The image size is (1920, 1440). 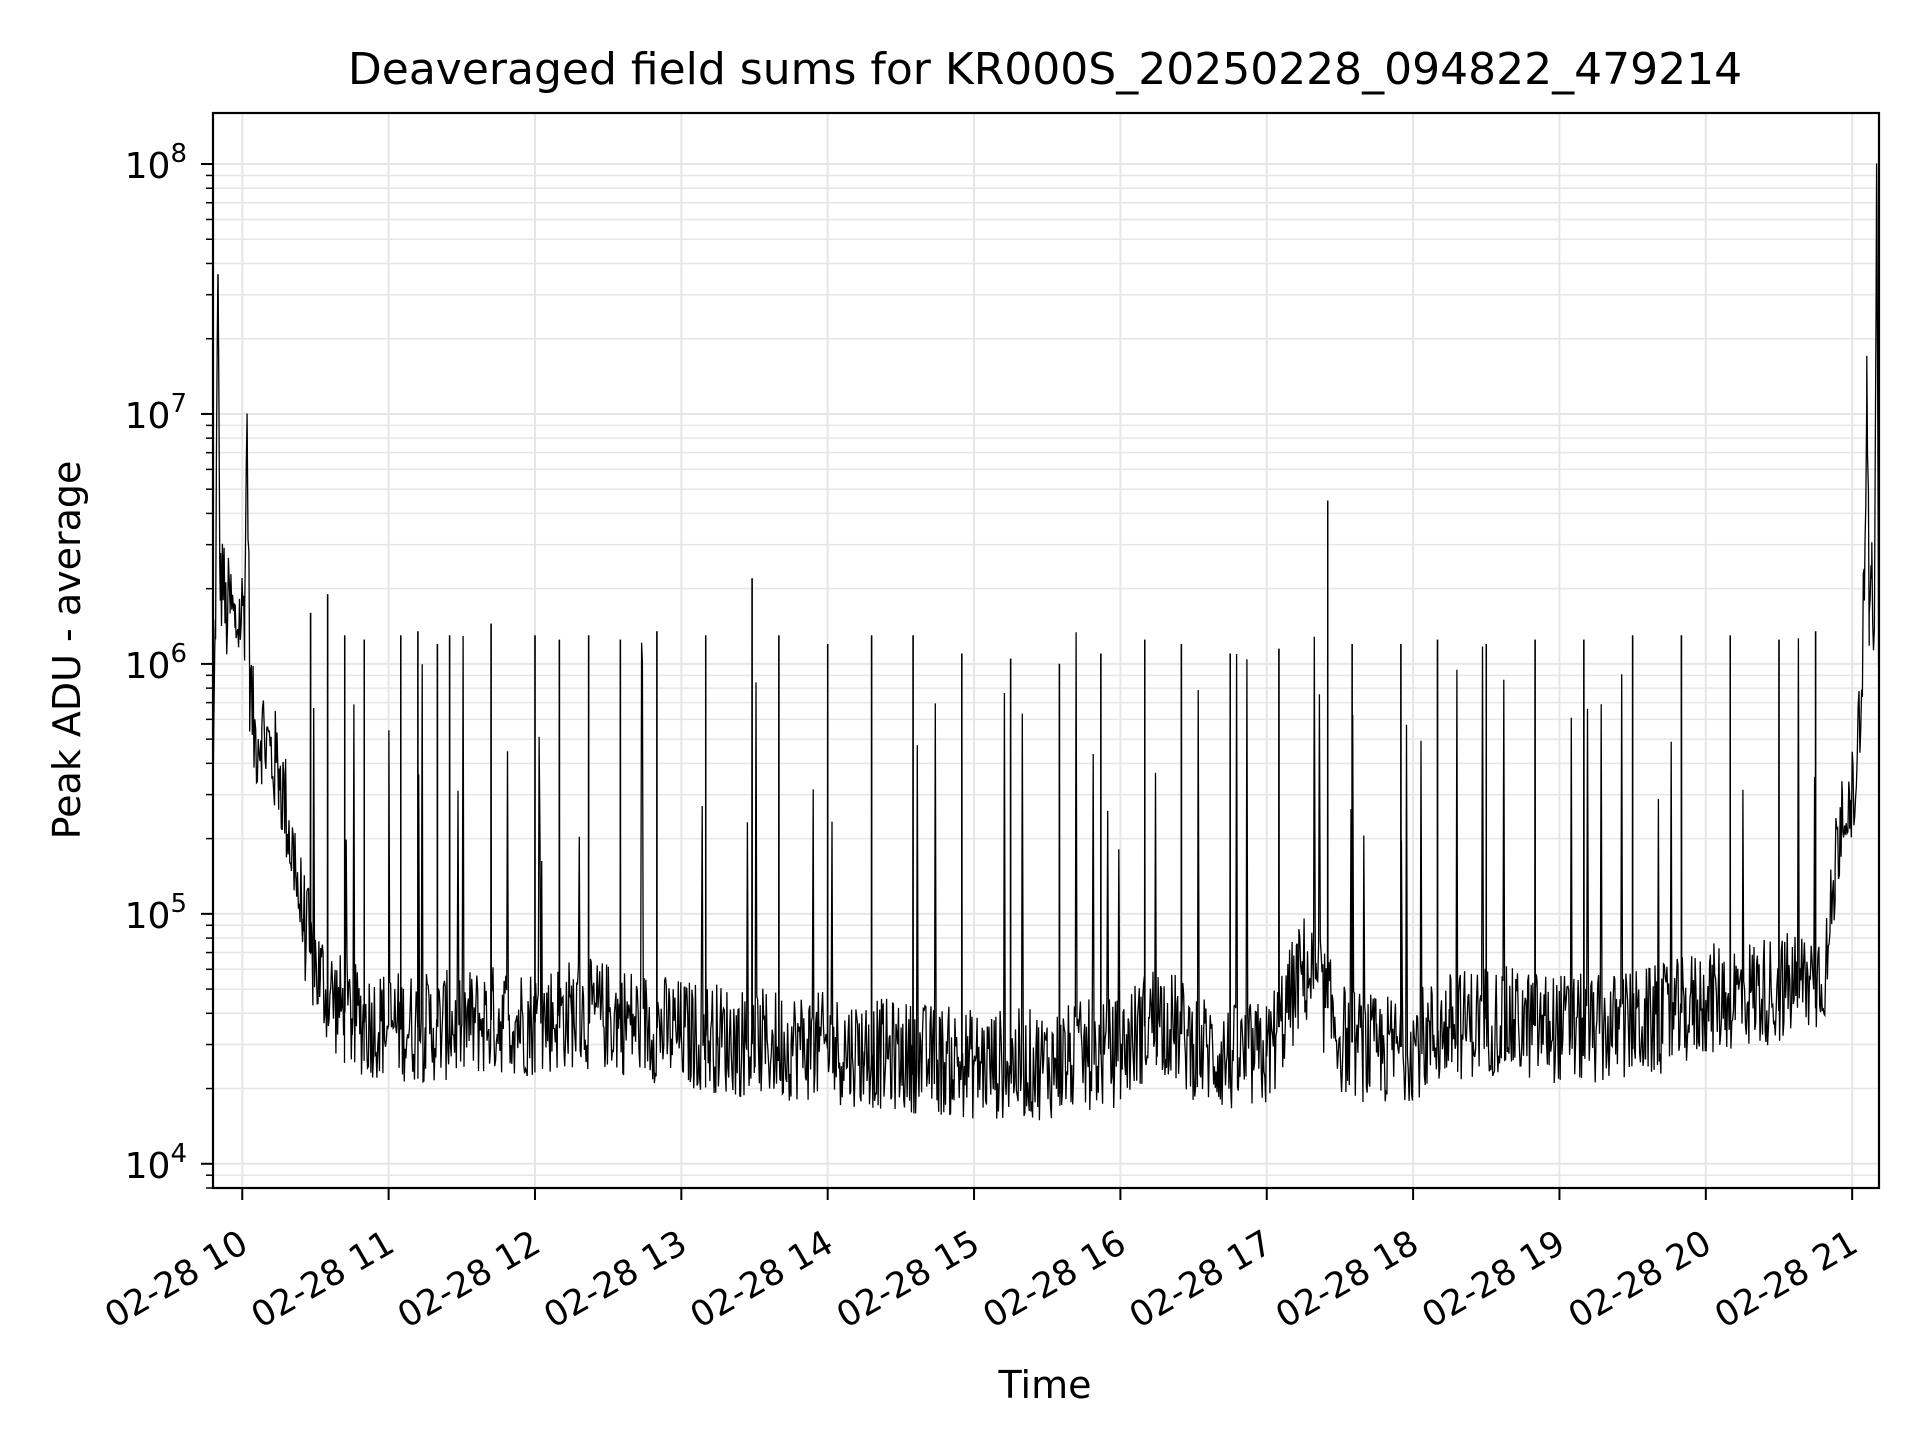 What do you see at coordinates (67, 650) in the screenshot?
I see `y-axis-label: Peak ADU - average` at bounding box center [67, 650].